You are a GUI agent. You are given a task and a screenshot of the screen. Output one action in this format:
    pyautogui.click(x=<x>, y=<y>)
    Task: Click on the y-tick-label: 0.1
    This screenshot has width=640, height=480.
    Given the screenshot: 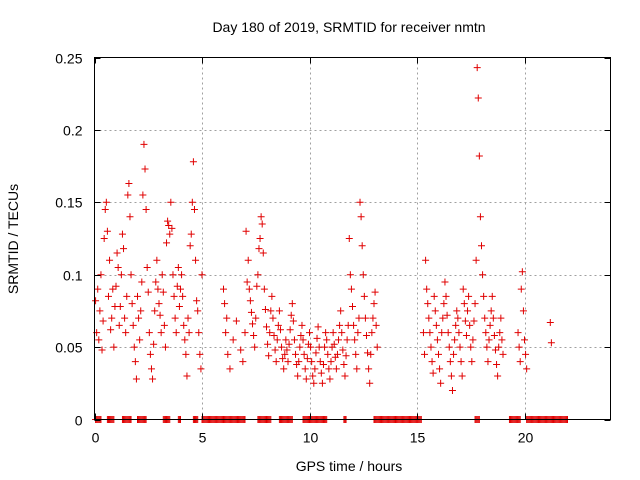 What is the action you would take?
    pyautogui.click(x=73, y=276)
    